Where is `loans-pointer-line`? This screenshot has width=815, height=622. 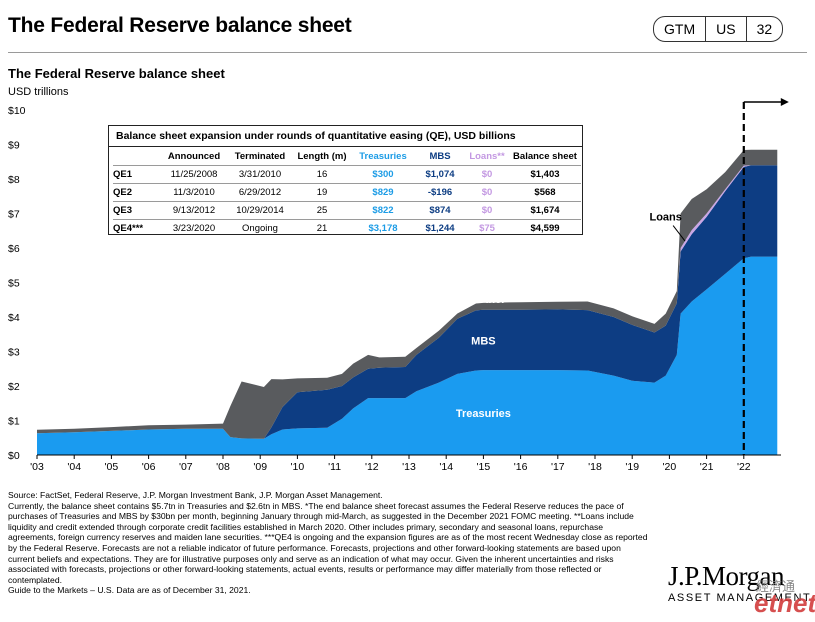 loans-pointer-line is located at coordinates (679, 233).